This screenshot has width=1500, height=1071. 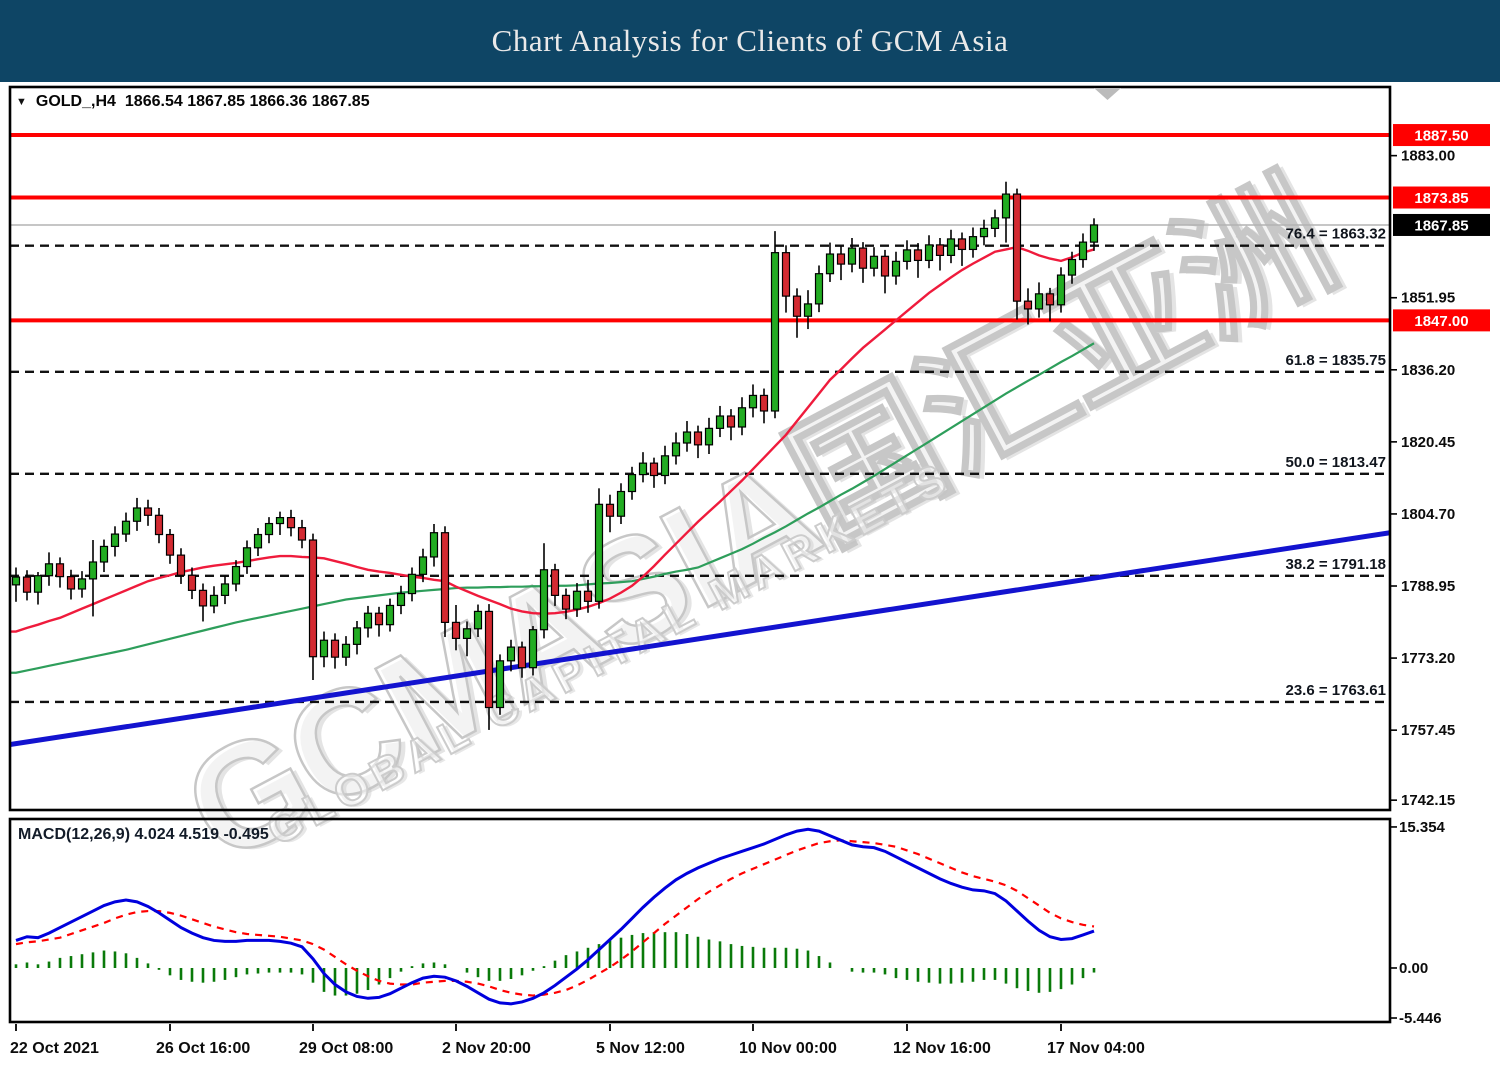 What do you see at coordinates (75, 101) in the screenshot?
I see `symbol-name: GOLD_,H4` at bounding box center [75, 101].